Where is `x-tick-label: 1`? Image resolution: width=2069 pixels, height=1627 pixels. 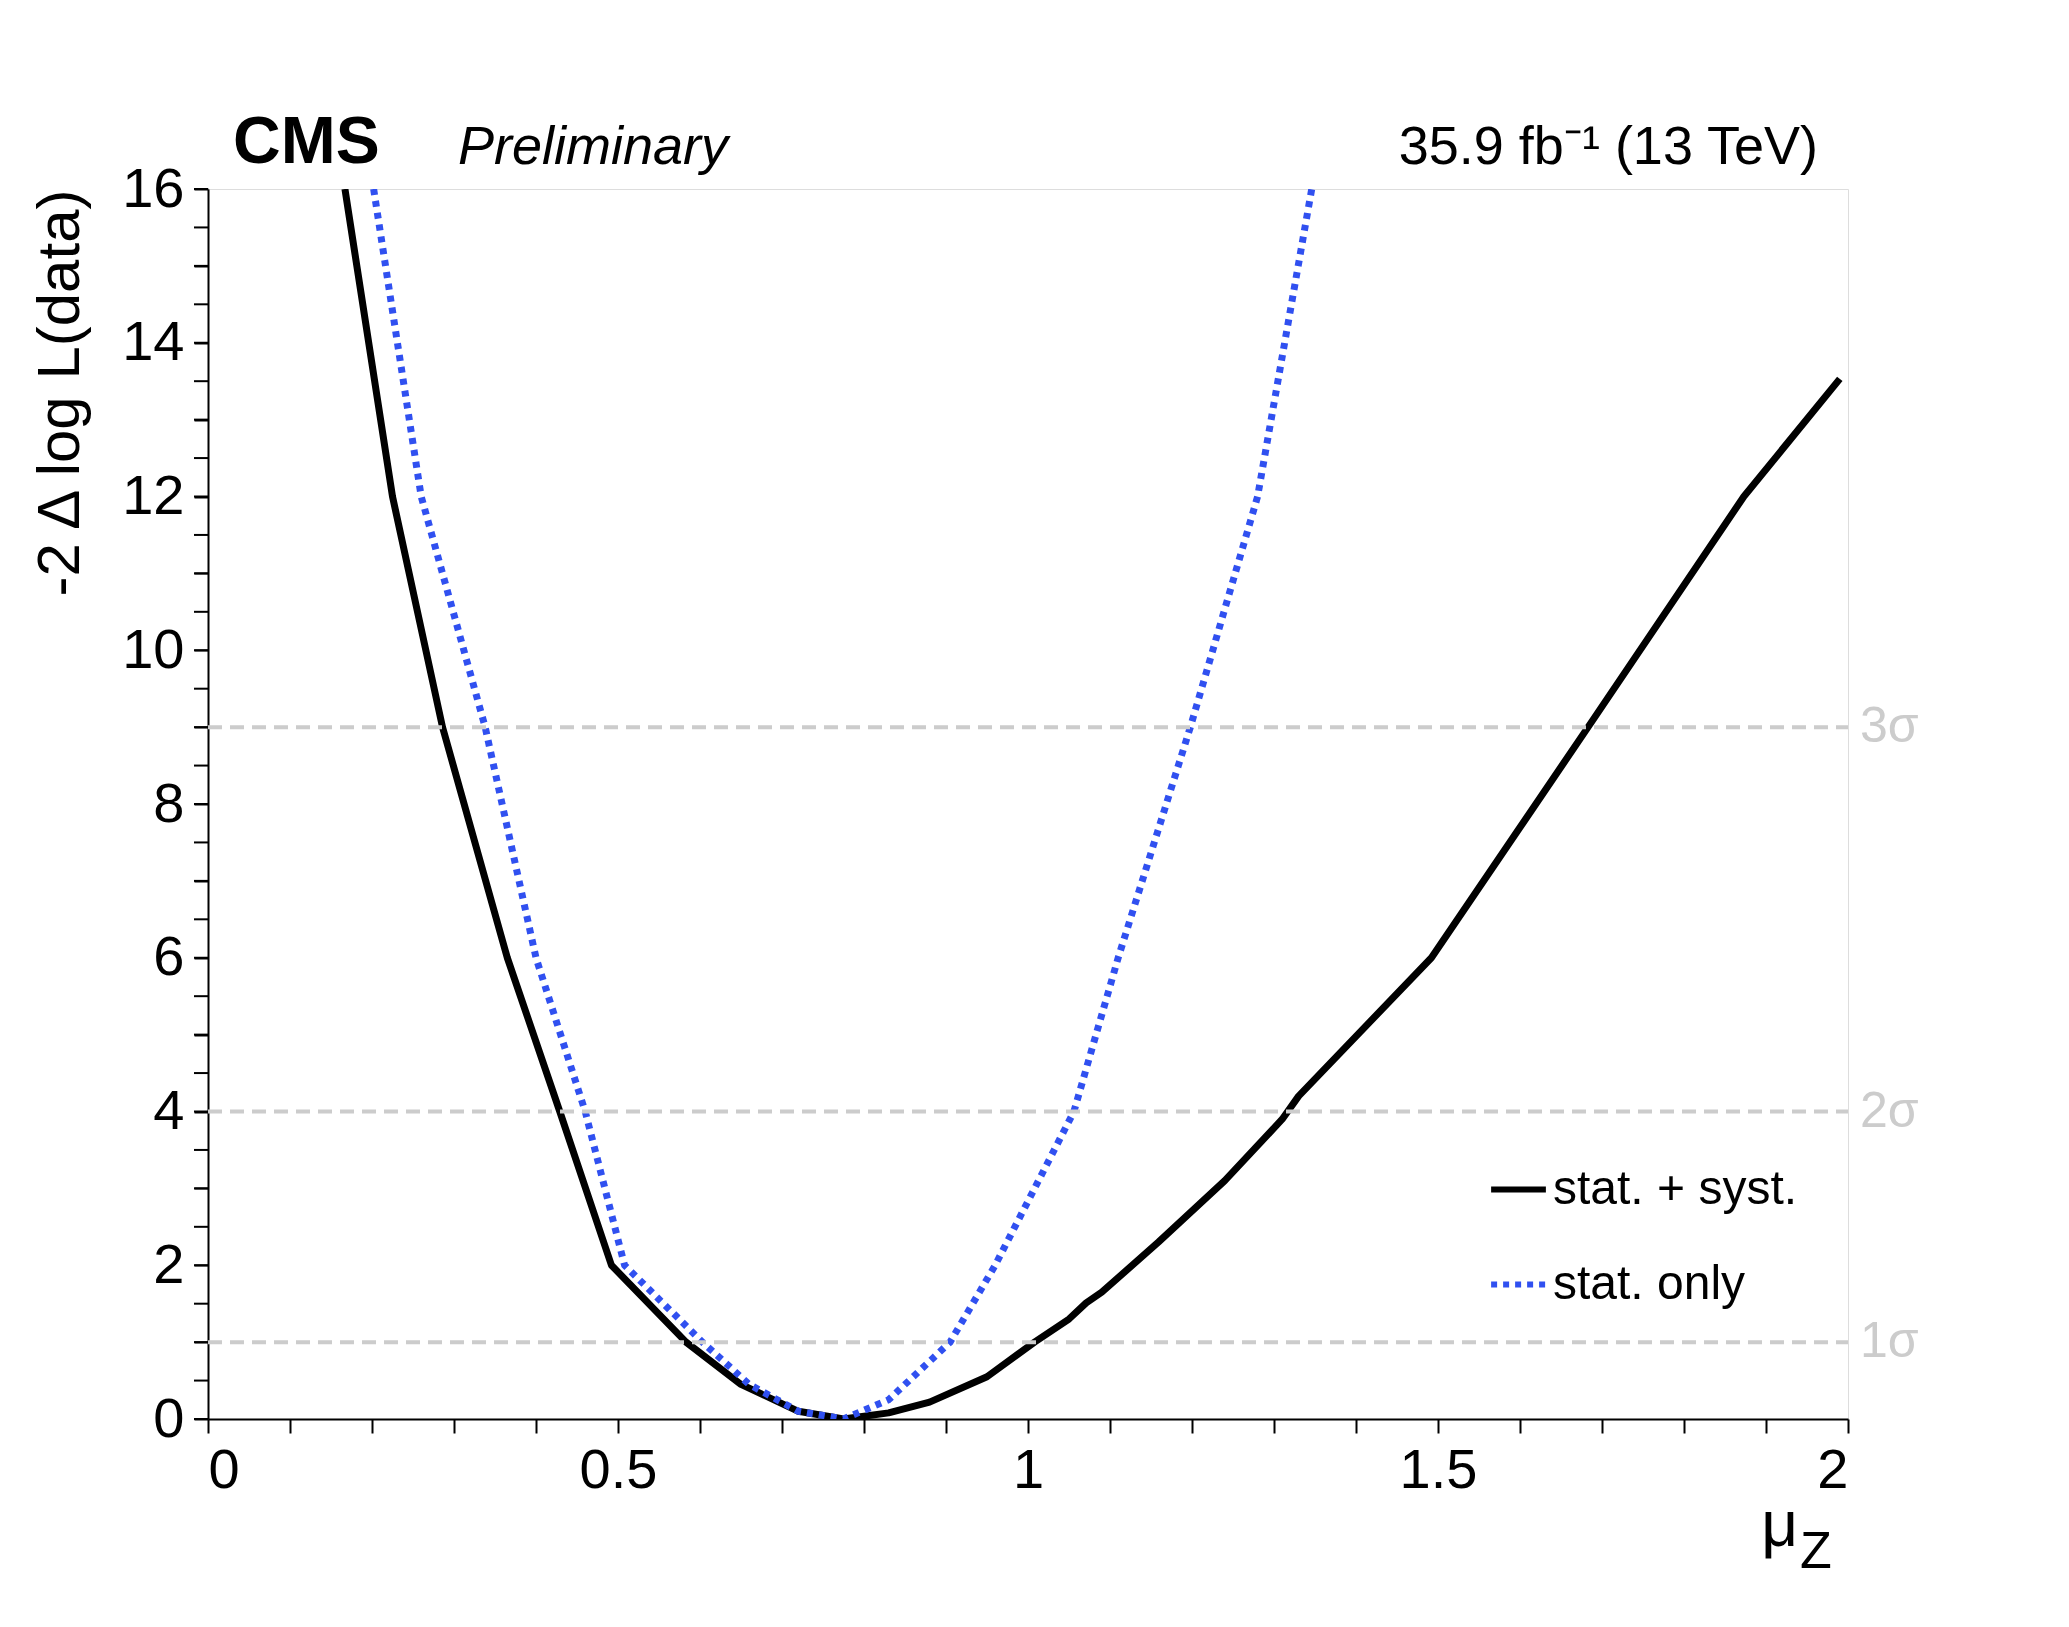 x-tick-label: 1 is located at coordinates (1028, 1468).